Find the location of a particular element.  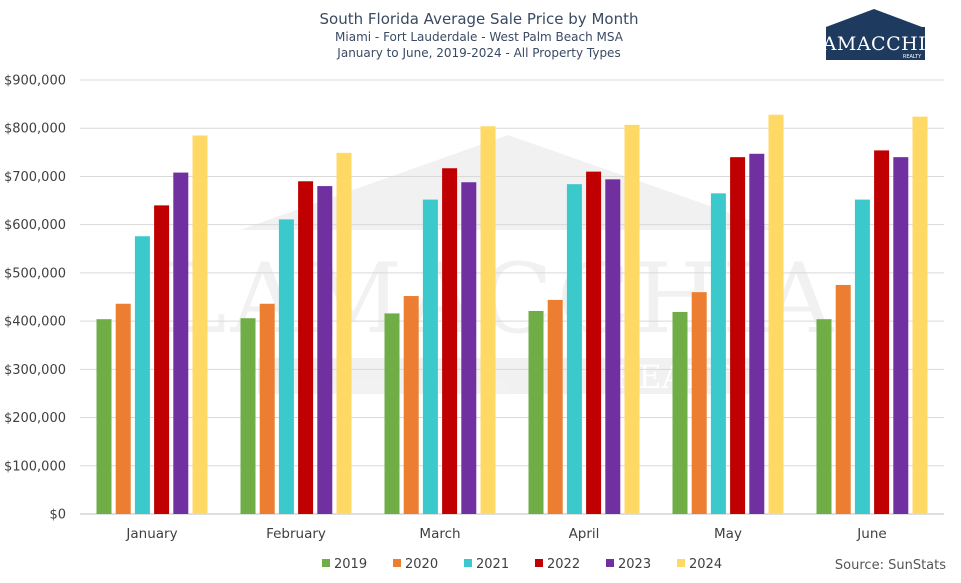

bar-2023-april is located at coordinates (613, 347).